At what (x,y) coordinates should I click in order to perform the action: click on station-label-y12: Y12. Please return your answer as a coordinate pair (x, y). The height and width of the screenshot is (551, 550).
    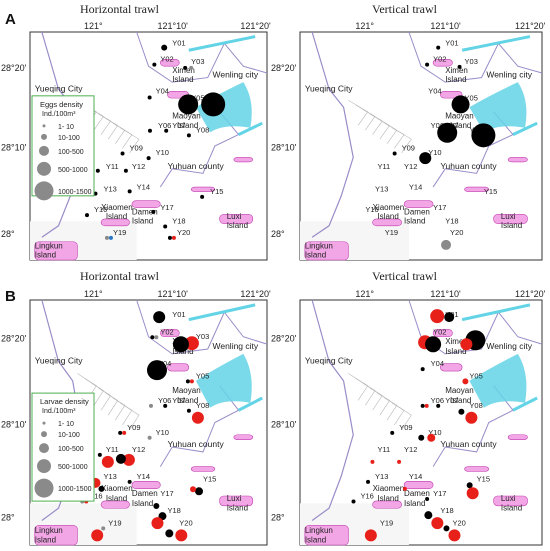
    Looking at the image, I should click on (138, 449).